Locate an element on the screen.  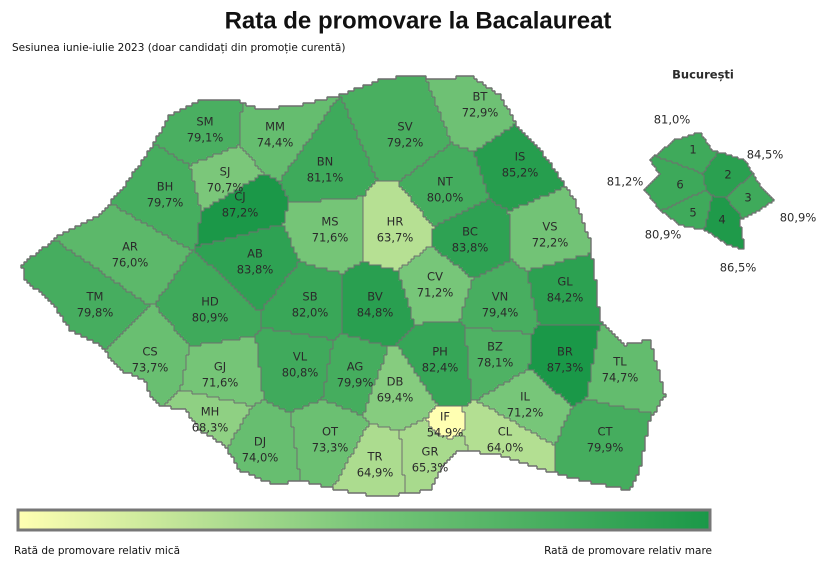
county-code: SJ is located at coordinates (225, 172).